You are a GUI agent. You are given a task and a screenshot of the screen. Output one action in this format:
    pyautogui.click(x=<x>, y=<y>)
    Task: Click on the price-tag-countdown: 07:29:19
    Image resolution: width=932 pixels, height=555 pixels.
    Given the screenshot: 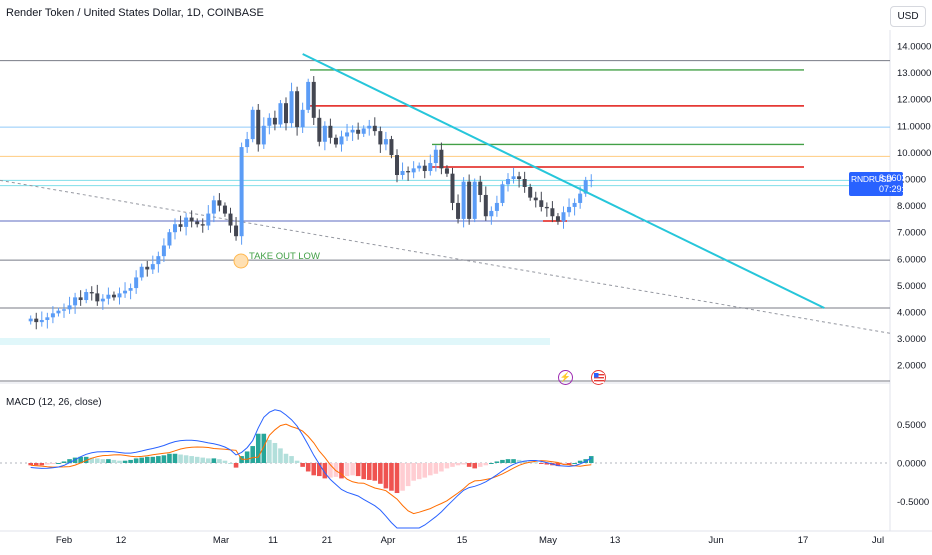 What is the action you would take?
    pyautogui.click(x=897, y=189)
    